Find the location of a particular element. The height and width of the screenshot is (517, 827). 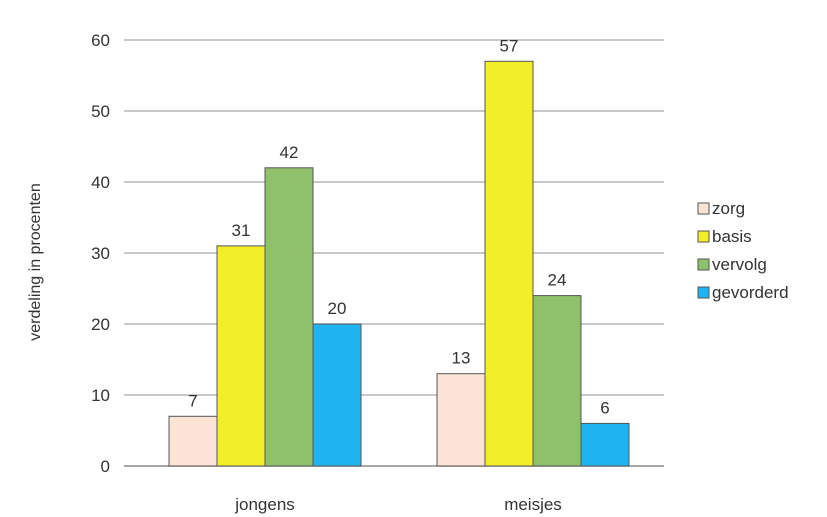

data-label-zorg-meisjes: 13 is located at coordinates (461, 358).